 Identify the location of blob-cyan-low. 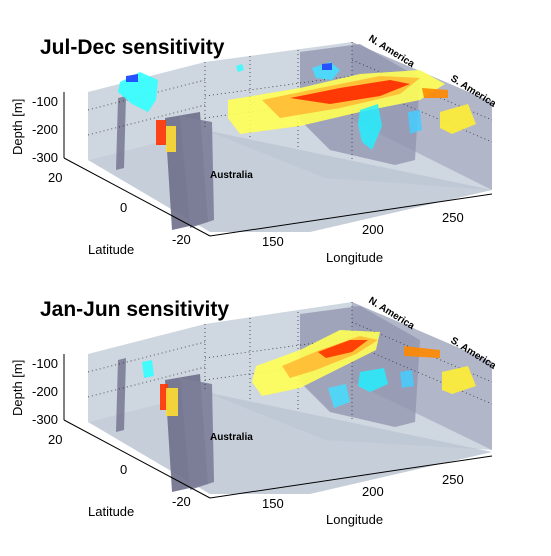
(339, 396).